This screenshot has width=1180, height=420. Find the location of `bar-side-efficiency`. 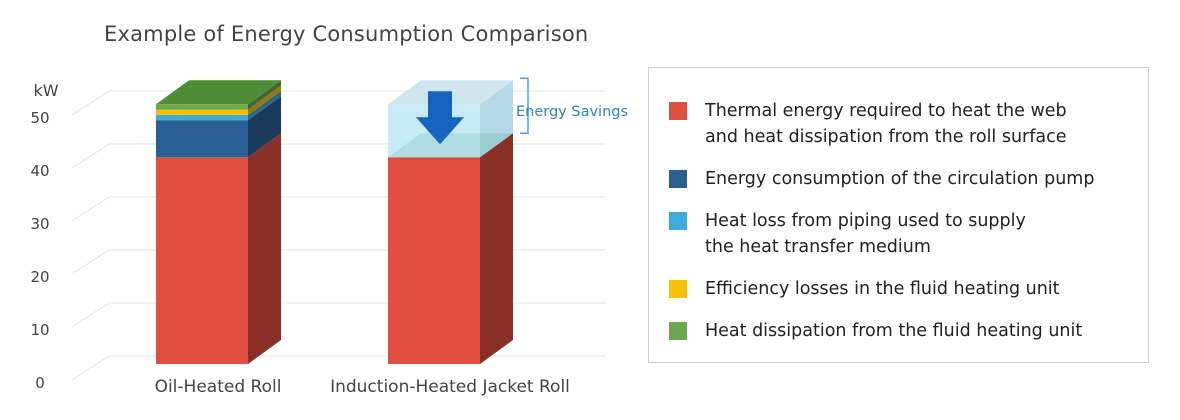

bar-side-efficiency is located at coordinates (264, 100).